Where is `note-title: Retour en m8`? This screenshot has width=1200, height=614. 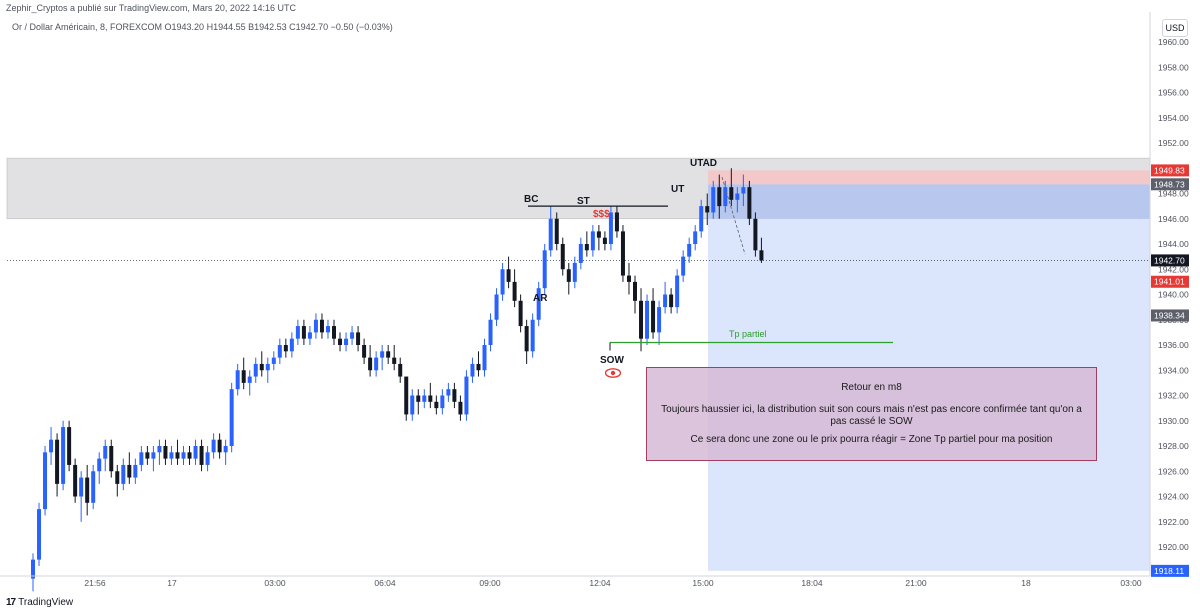 note-title: Retour en m8 is located at coordinates (871, 387).